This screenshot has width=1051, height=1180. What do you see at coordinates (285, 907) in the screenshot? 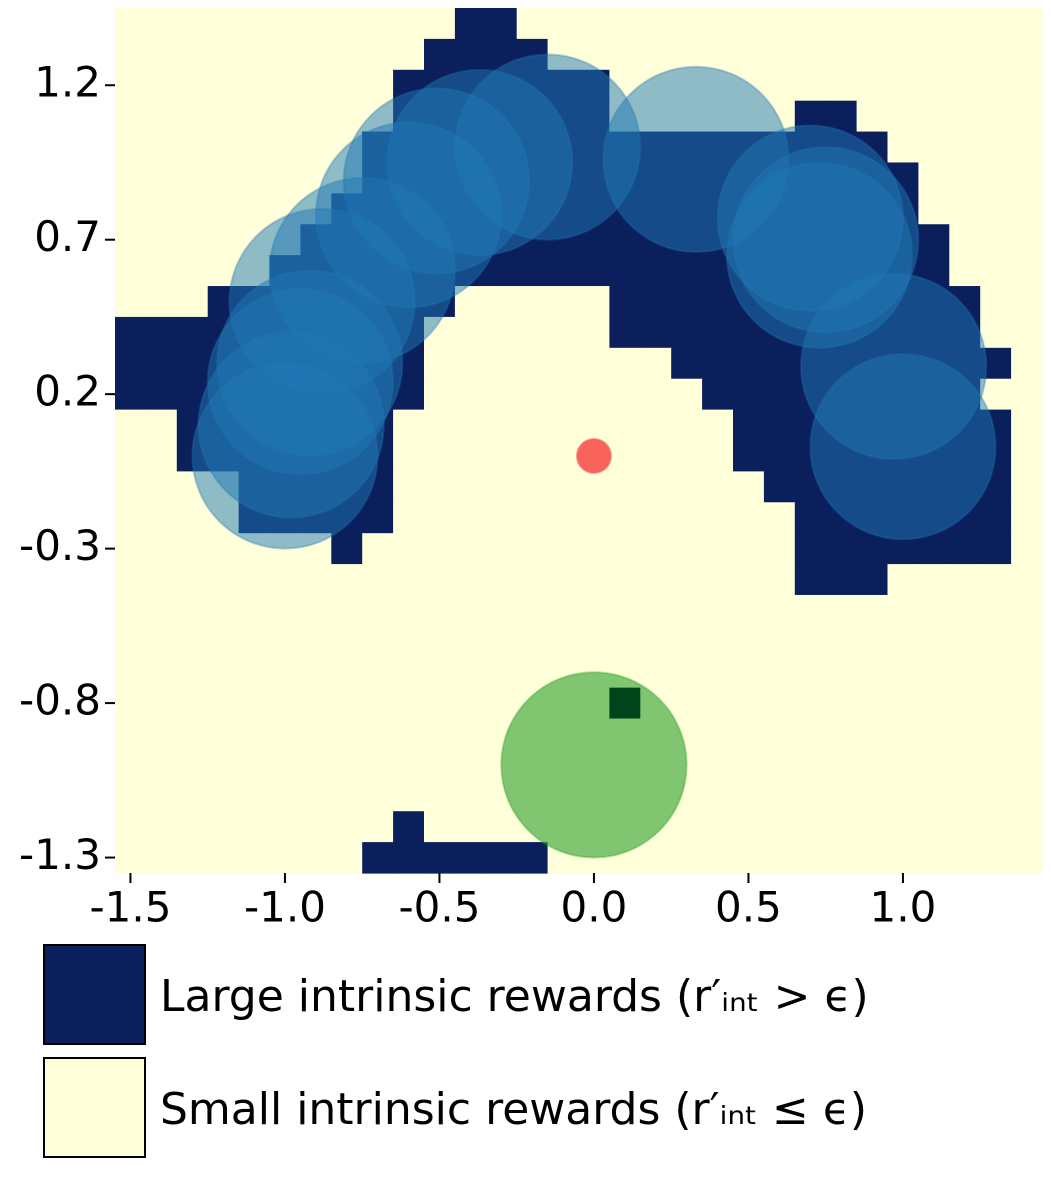
I see `x-tick-label: -1.0` at bounding box center [285, 907].